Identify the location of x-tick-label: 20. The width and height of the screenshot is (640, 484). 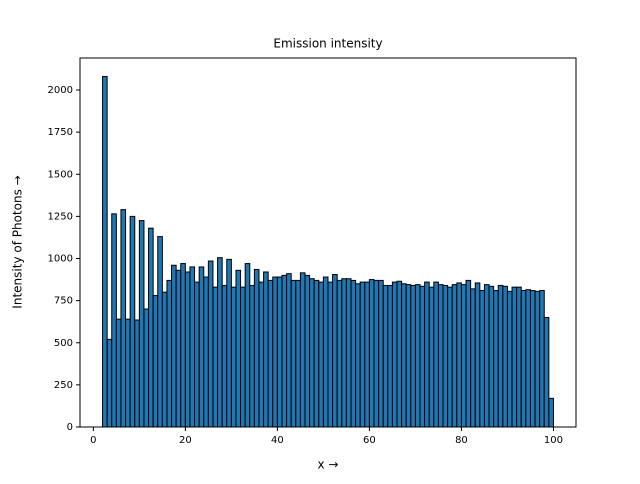
(185, 440).